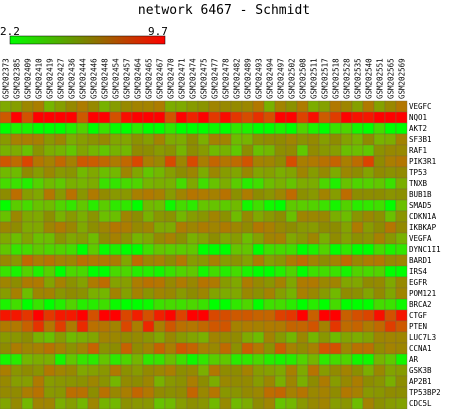 The image size is (449, 409). Describe the element at coordinates (420, 205) in the screenshot. I see `row-label: SMAD5` at that location.